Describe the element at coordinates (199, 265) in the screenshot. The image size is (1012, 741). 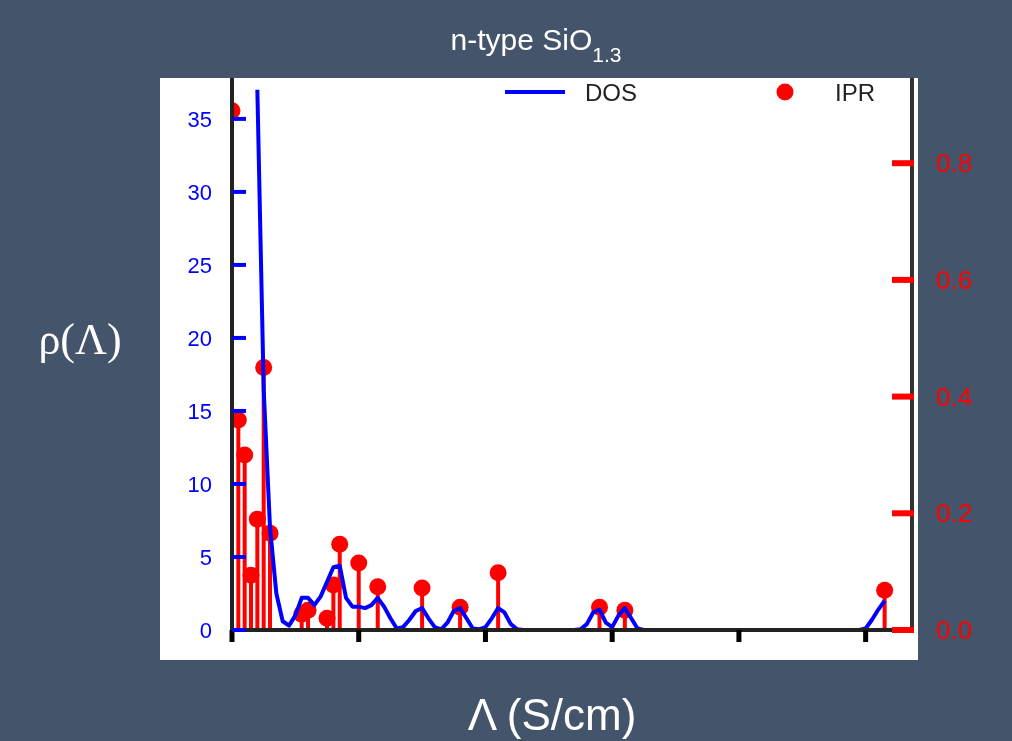
I see `y-tick-label: 25` at that location.